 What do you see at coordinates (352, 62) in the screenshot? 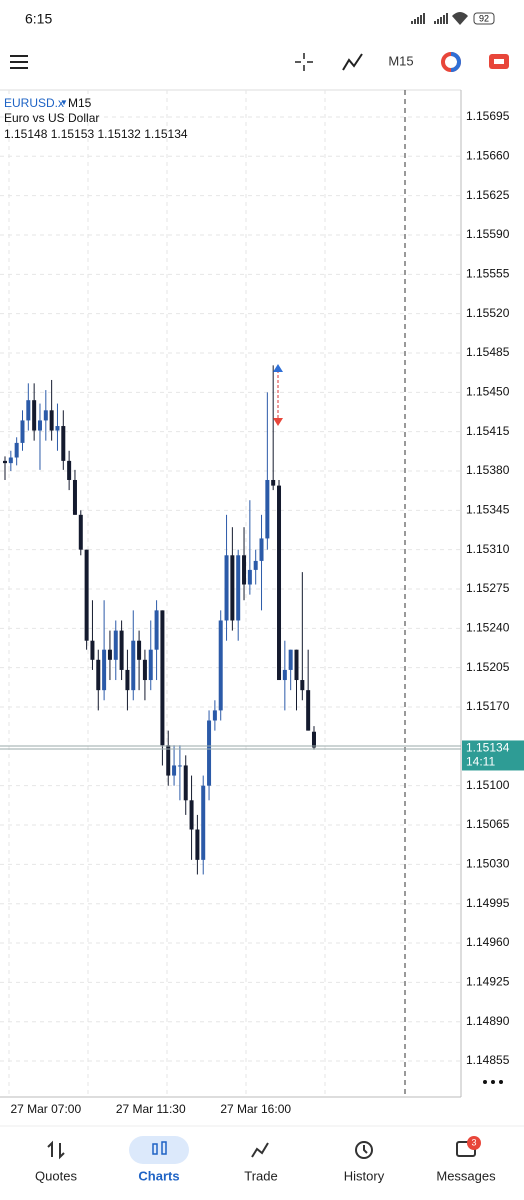
I see `indicators-button` at bounding box center [352, 62].